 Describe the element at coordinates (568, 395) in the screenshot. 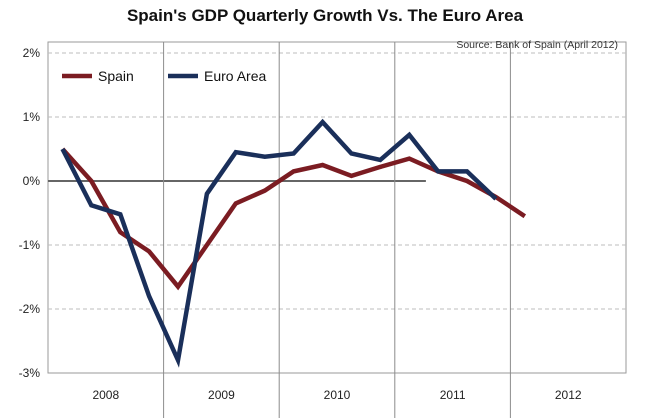

I see `x-tick-label: 2012` at that location.